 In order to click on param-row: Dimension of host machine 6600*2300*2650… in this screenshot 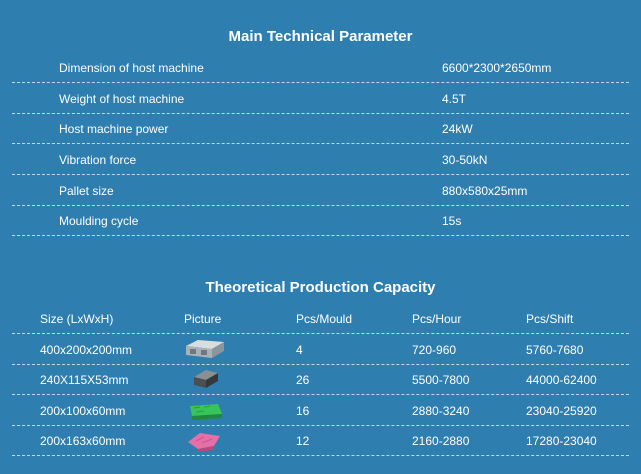, I will do `click(320, 67)`.